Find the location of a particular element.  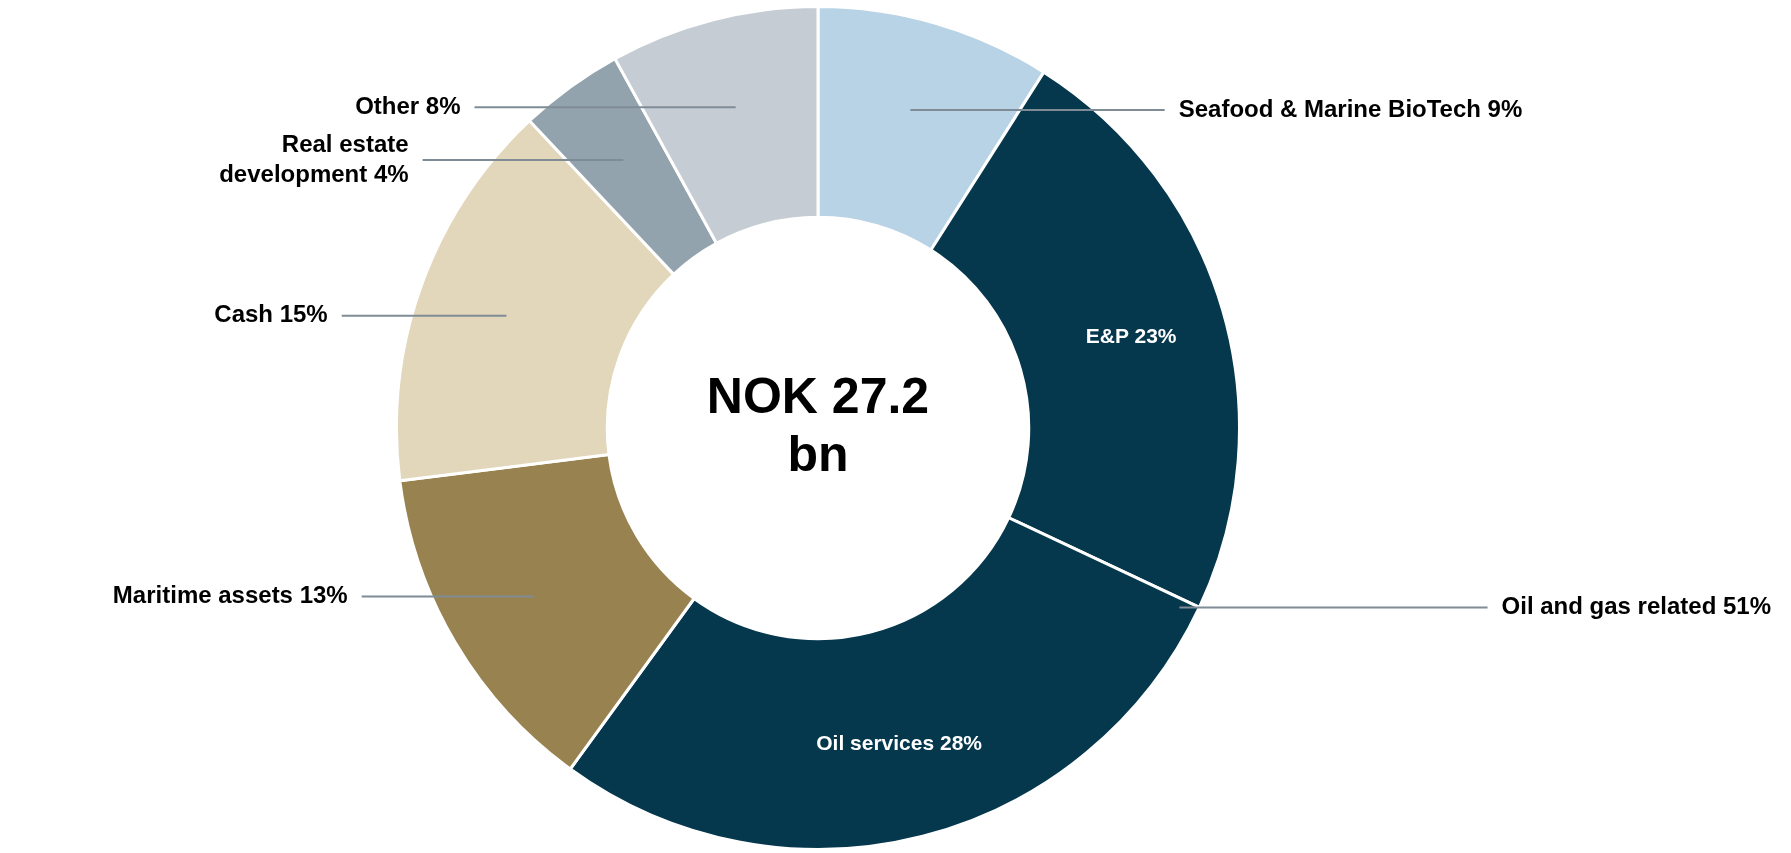

slice-label: Seafood & Marine BioTech 9% is located at coordinates (1350, 108).